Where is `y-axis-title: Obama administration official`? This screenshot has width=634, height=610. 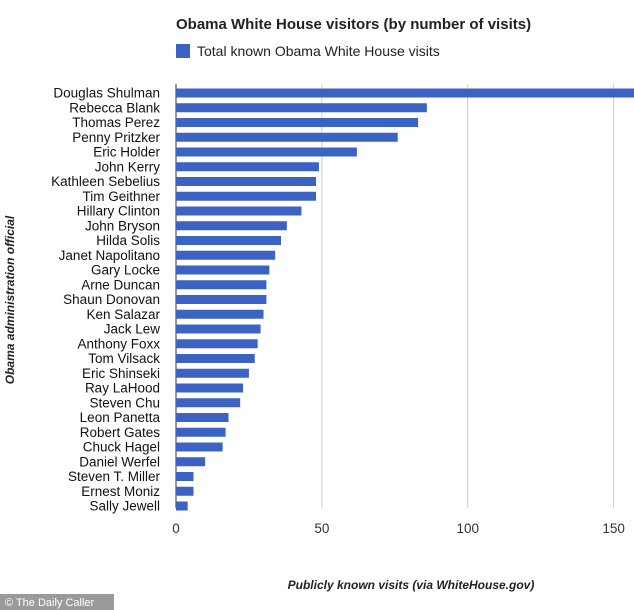 y-axis-title: Obama administration official is located at coordinates (10, 299).